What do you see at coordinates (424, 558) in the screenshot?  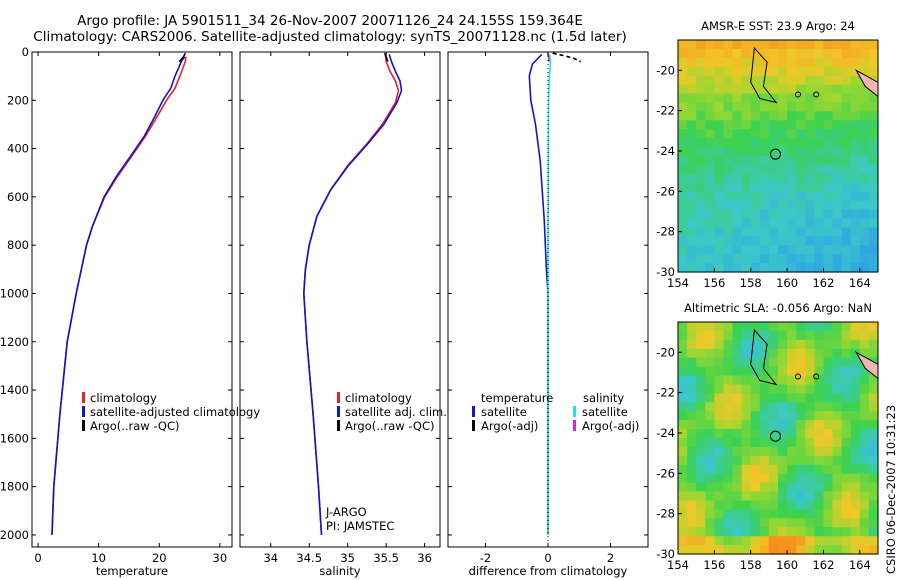 I see `x-tick-label: 36` at bounding box center [424, 558].